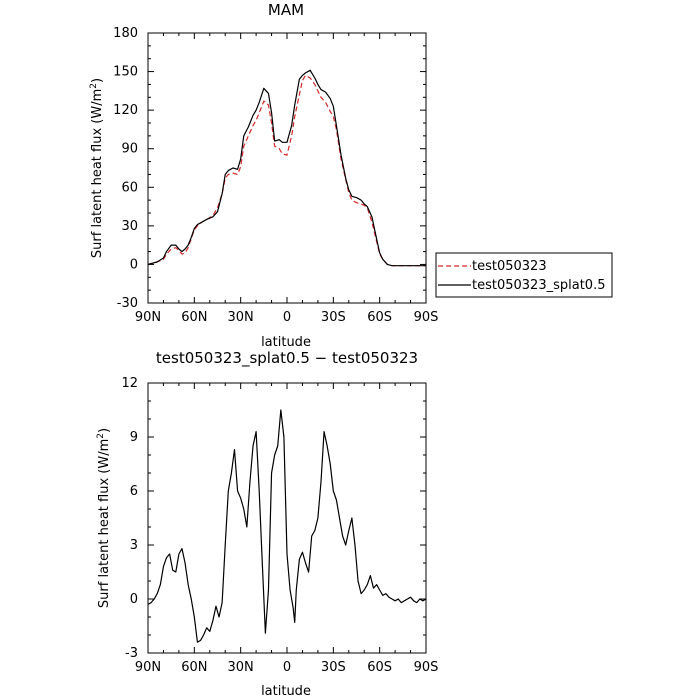  What do you see at coordinates (97, 168) in the screenshot?
I see `top-panel-y-axis-label: Surf latent heat flux (W/m2)` at bounding box center [97, 168].